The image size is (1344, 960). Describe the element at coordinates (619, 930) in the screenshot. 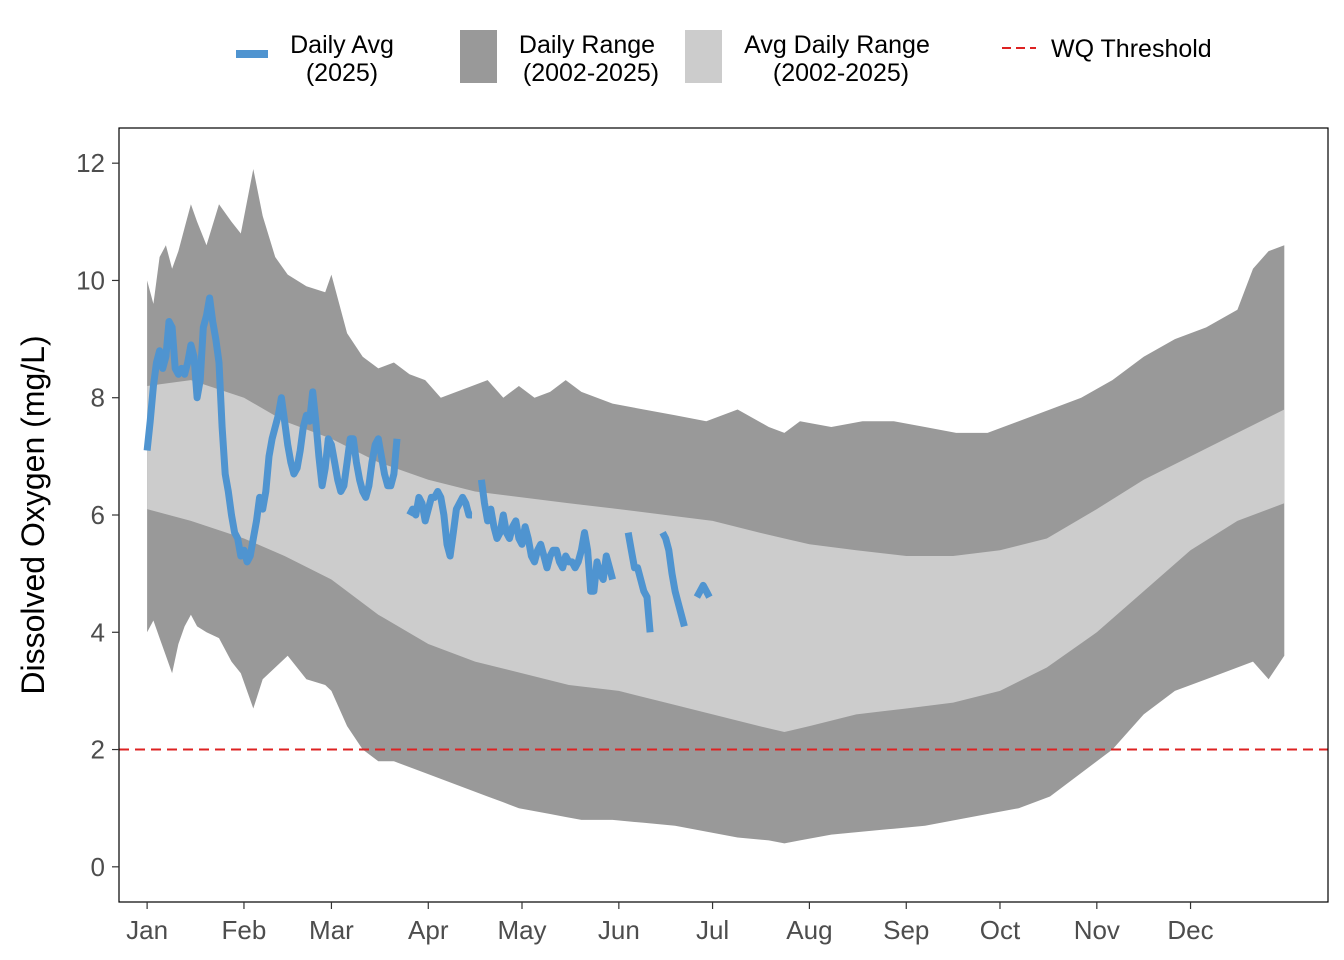

I see `x-tick-label-jun: Jun` at that location.